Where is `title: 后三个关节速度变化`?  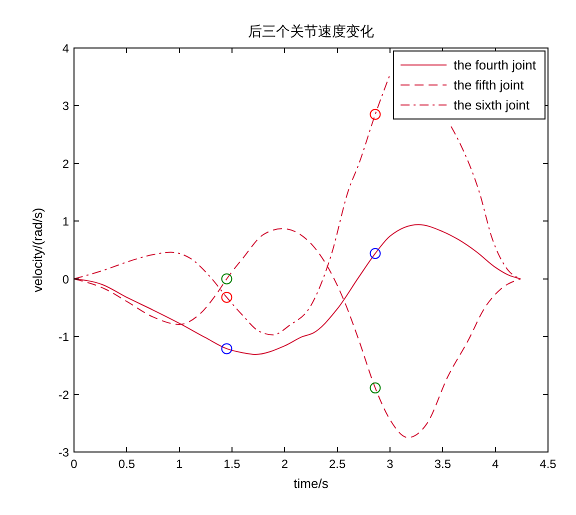
title: 后三个关节速度变化 is located at coordinates (311, 31).